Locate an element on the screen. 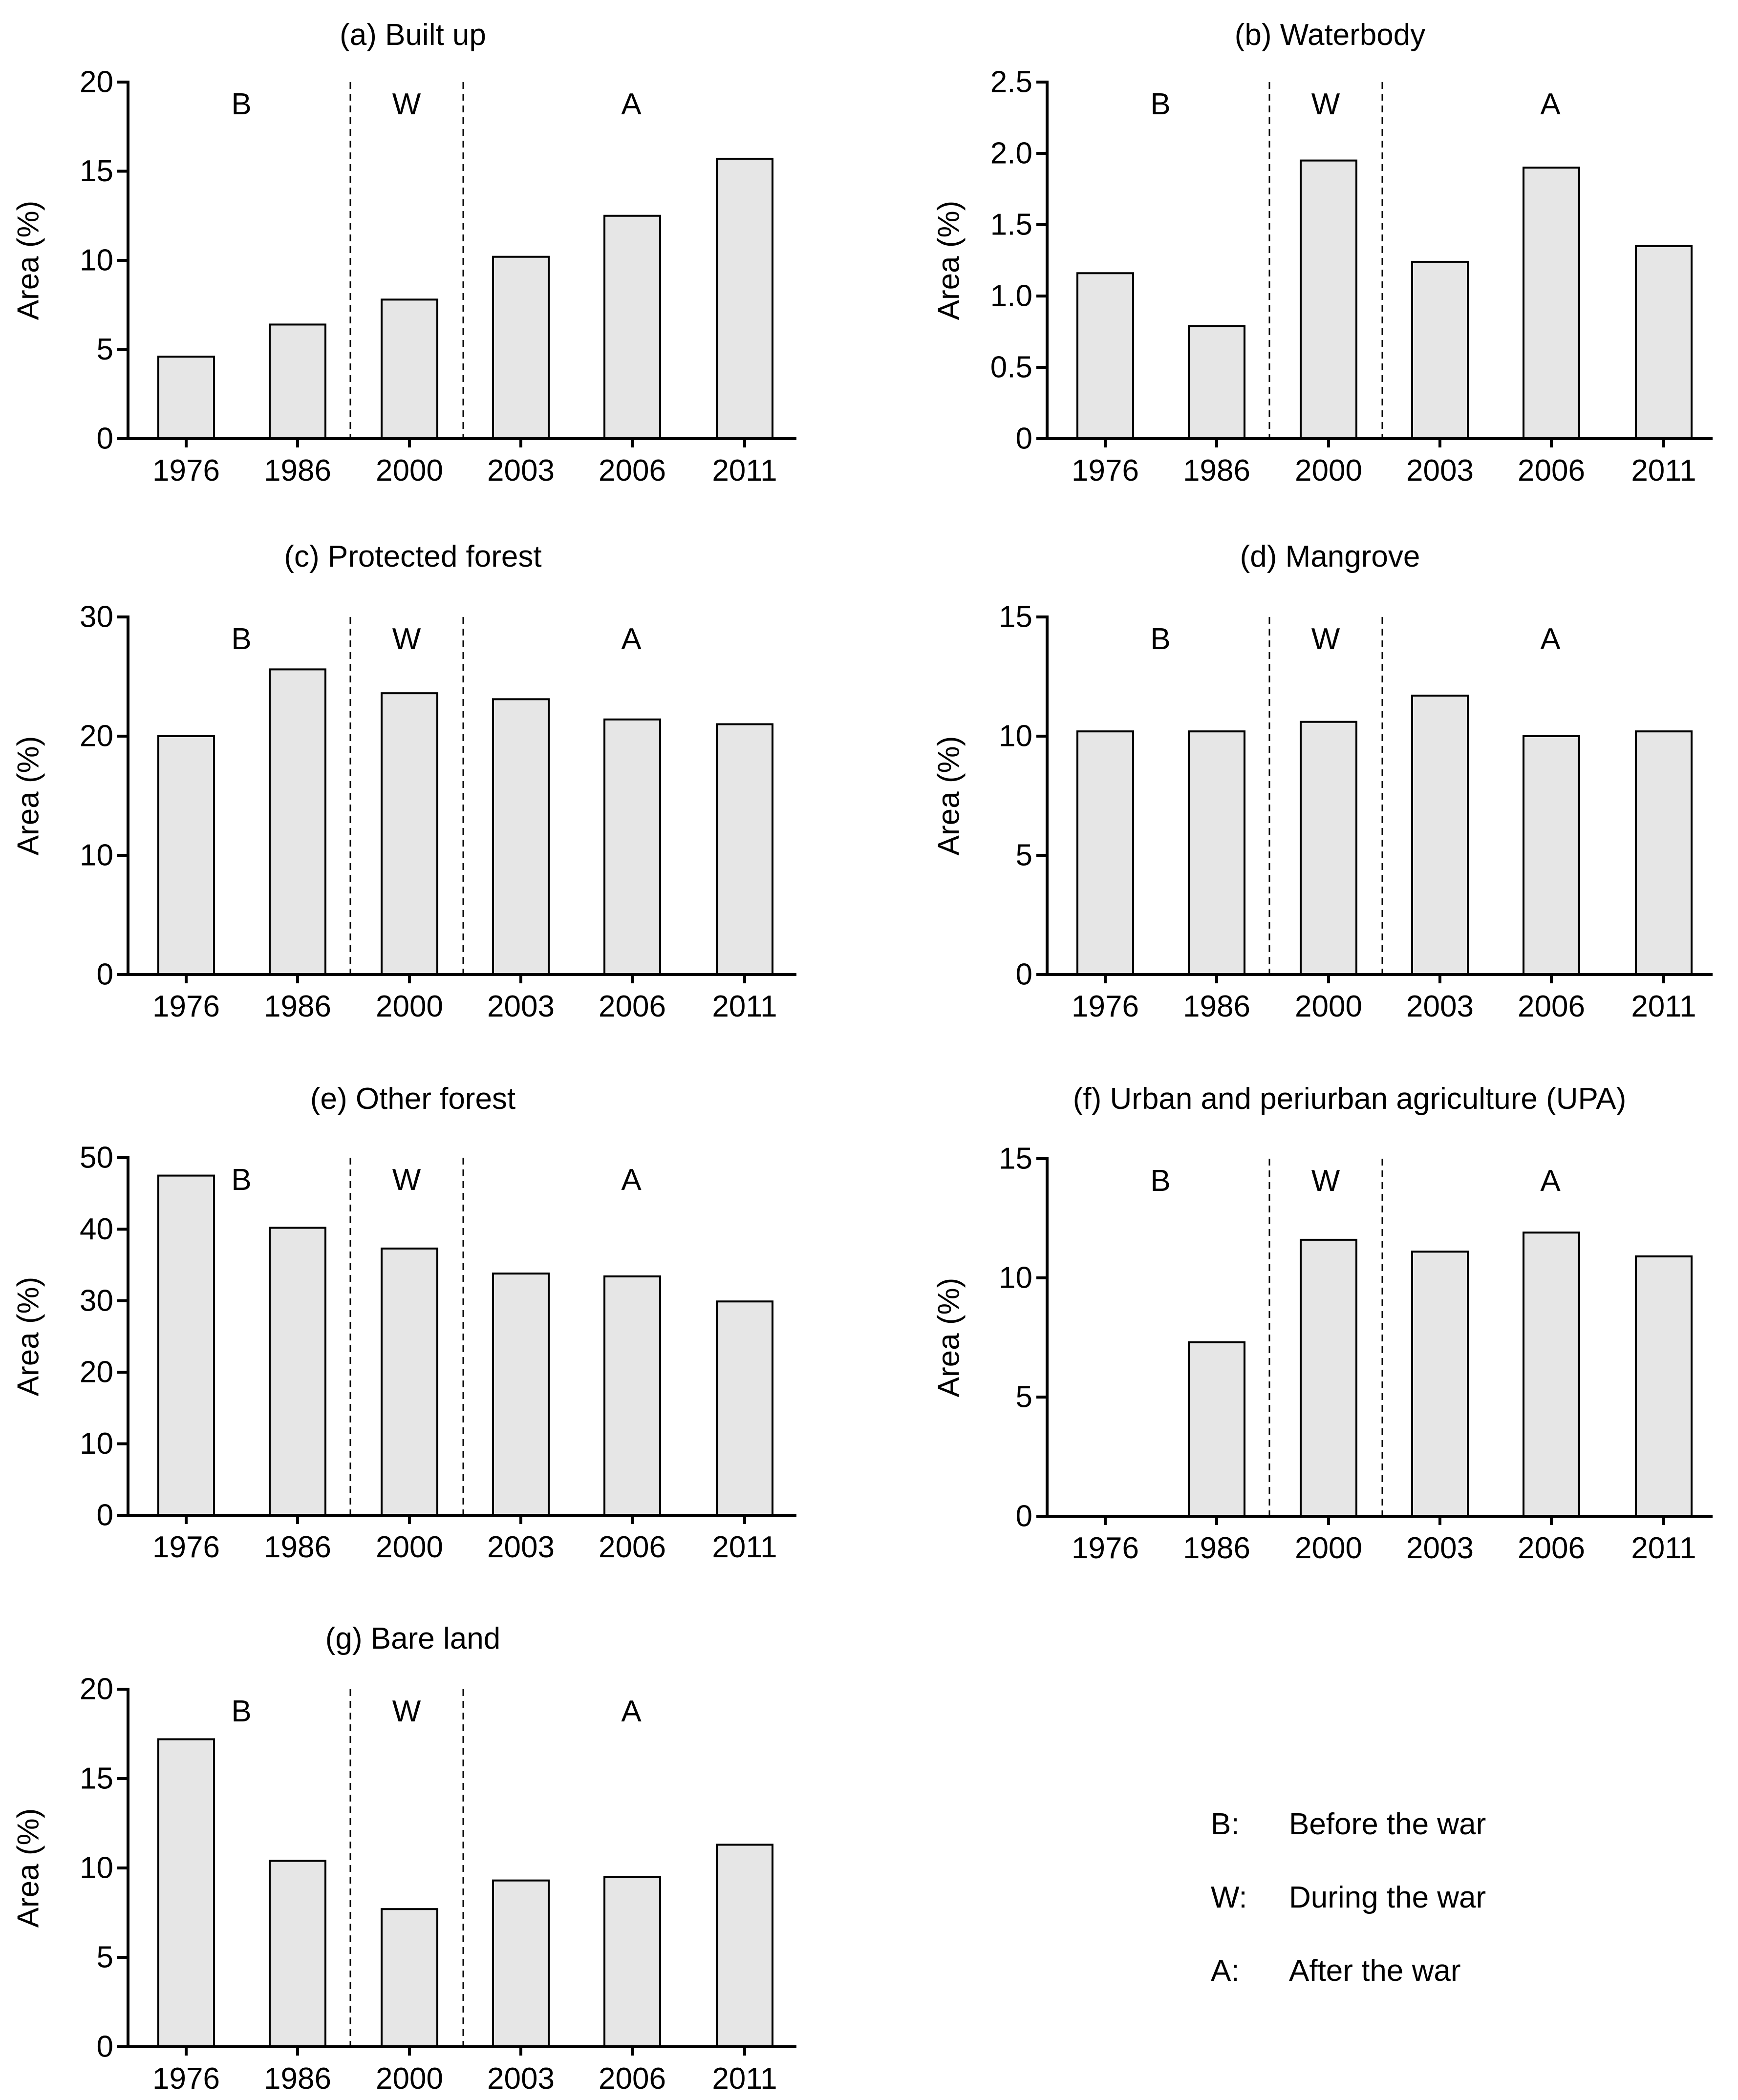  y-tick-label: 2.0 is located at coordinates (1011, 153).